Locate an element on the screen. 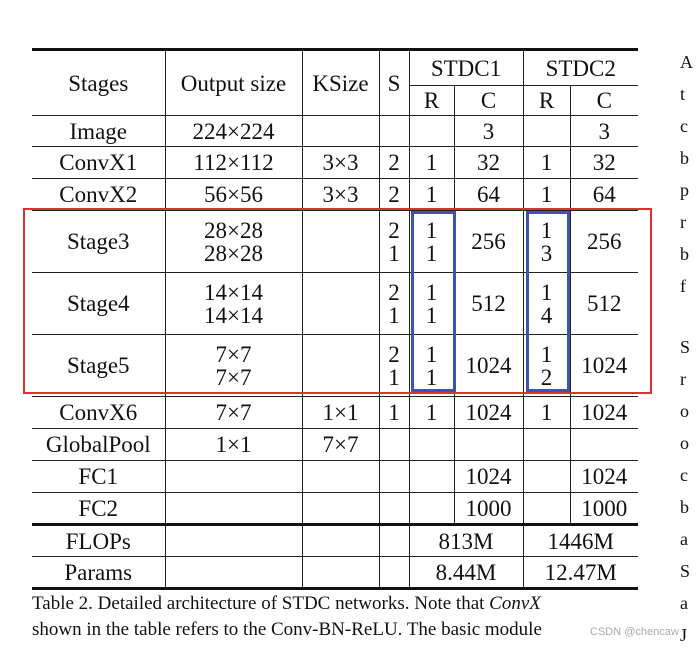  cell-stage: ConvX2 is located at coordinates (99, 194).